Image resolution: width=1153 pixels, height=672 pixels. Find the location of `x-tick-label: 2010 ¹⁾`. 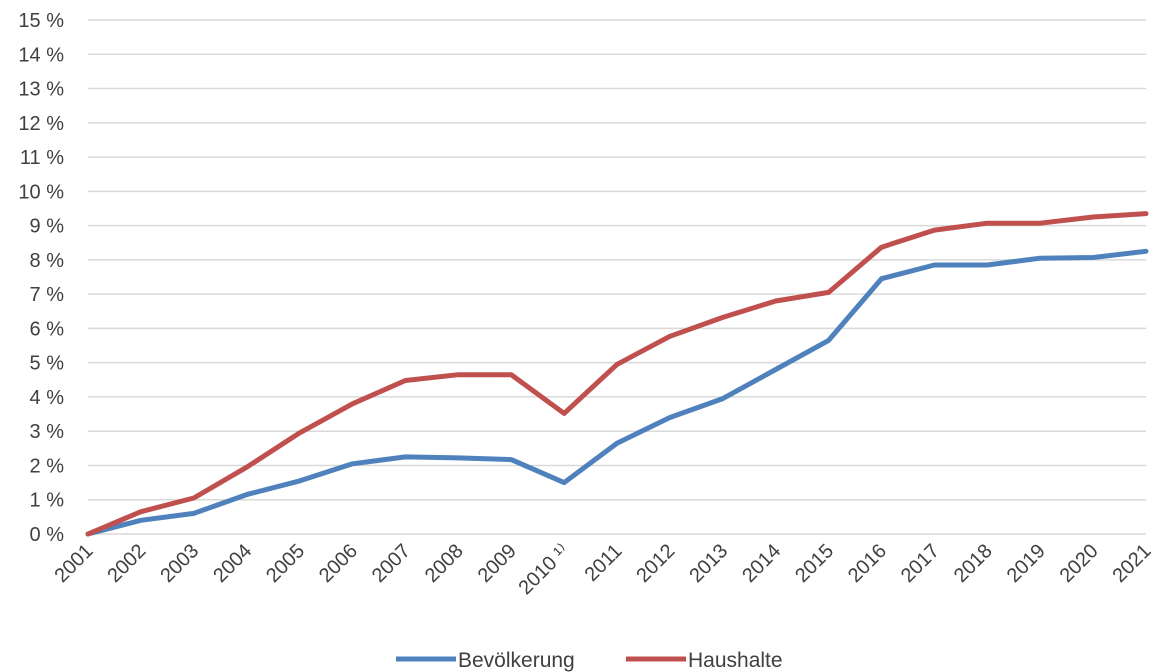

x-tick-label: 2010 ¹⁾ is located at coordinates (544, 569).